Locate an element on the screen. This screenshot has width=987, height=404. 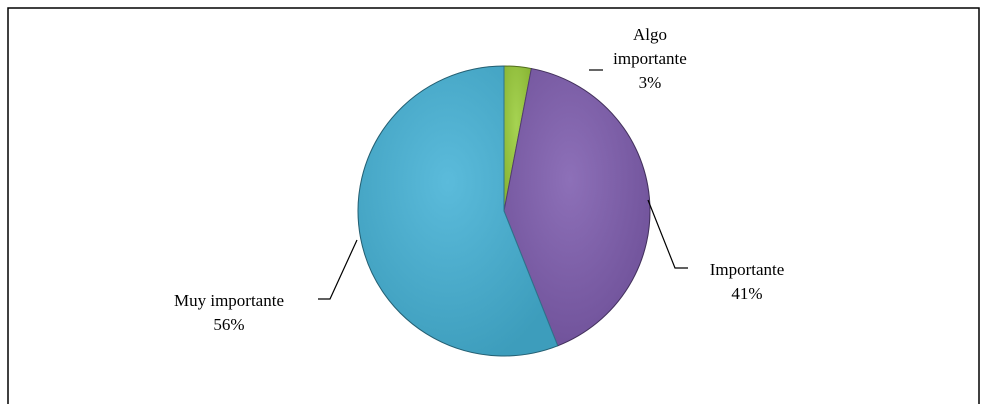
slice-value-label: 3% is located at coordinates (650, 82).